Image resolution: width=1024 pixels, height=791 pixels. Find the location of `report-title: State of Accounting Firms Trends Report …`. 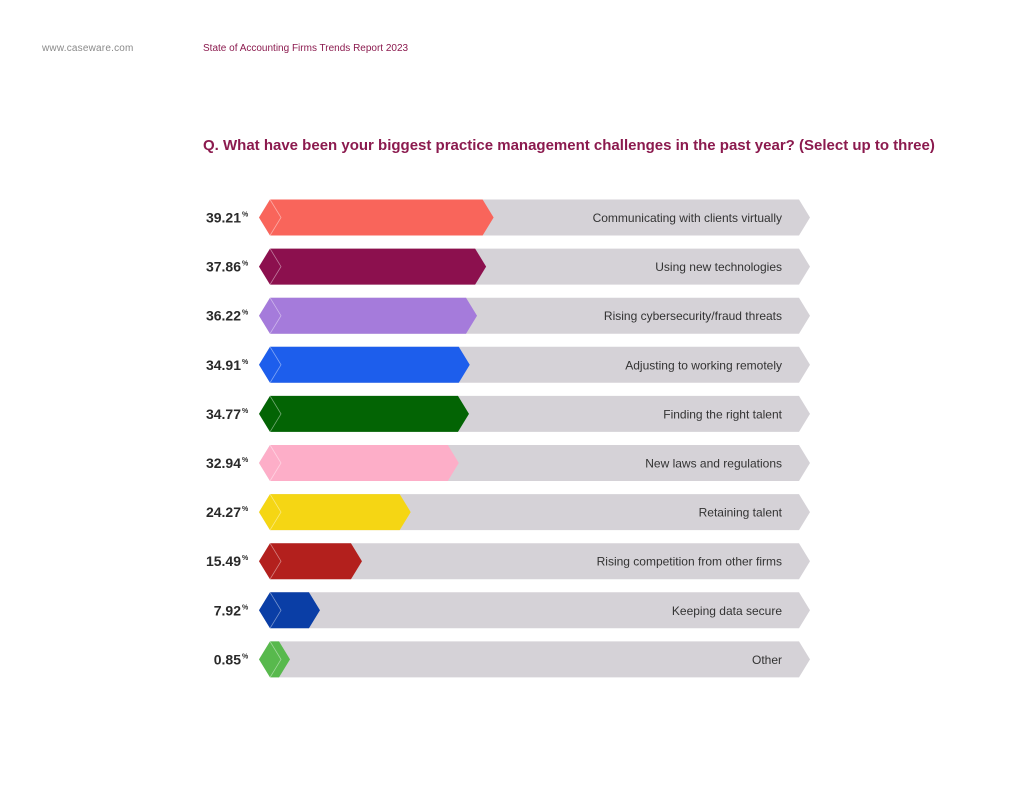

report-title: State of Accounting Firms Trends Report … is located at coordinates (306, 48).